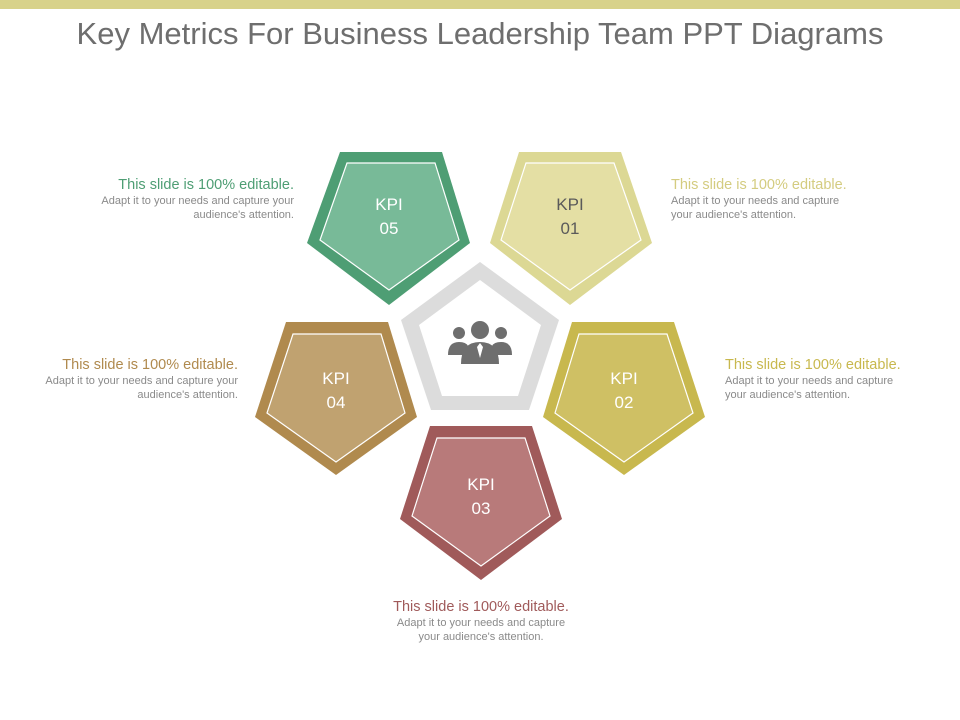 The image size is (960, 720). I want to click on center-pentagon, so click(480, 336).